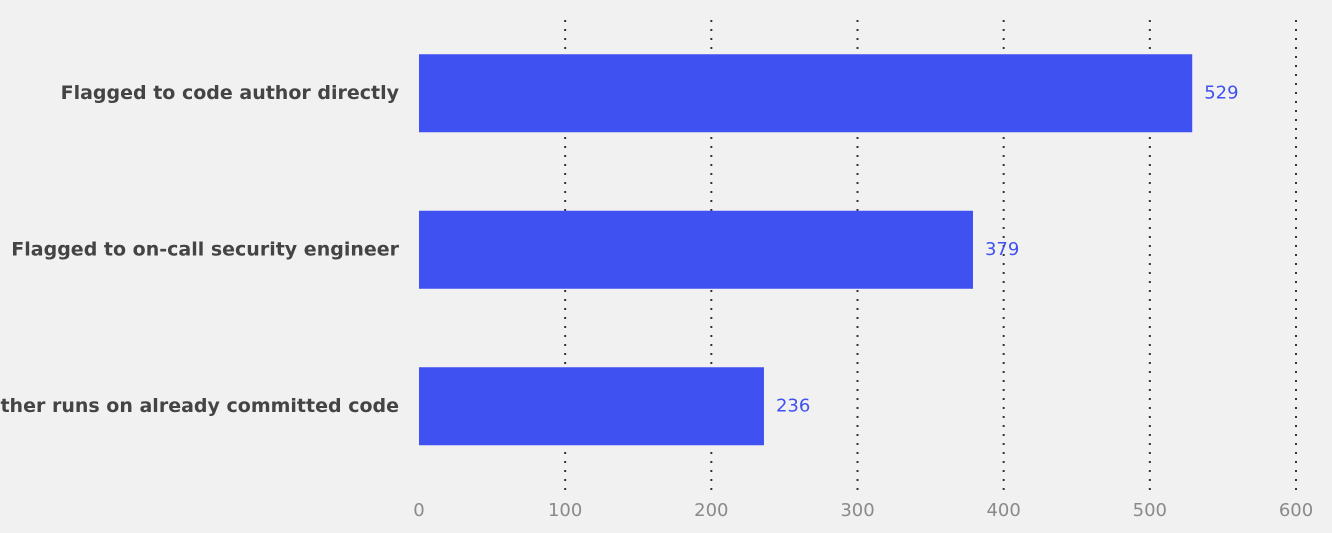 Image resolution: width=1332 pixels, height=533 pixels. I want to click on category-label: Flagged to code author directly, so click(230, 93).